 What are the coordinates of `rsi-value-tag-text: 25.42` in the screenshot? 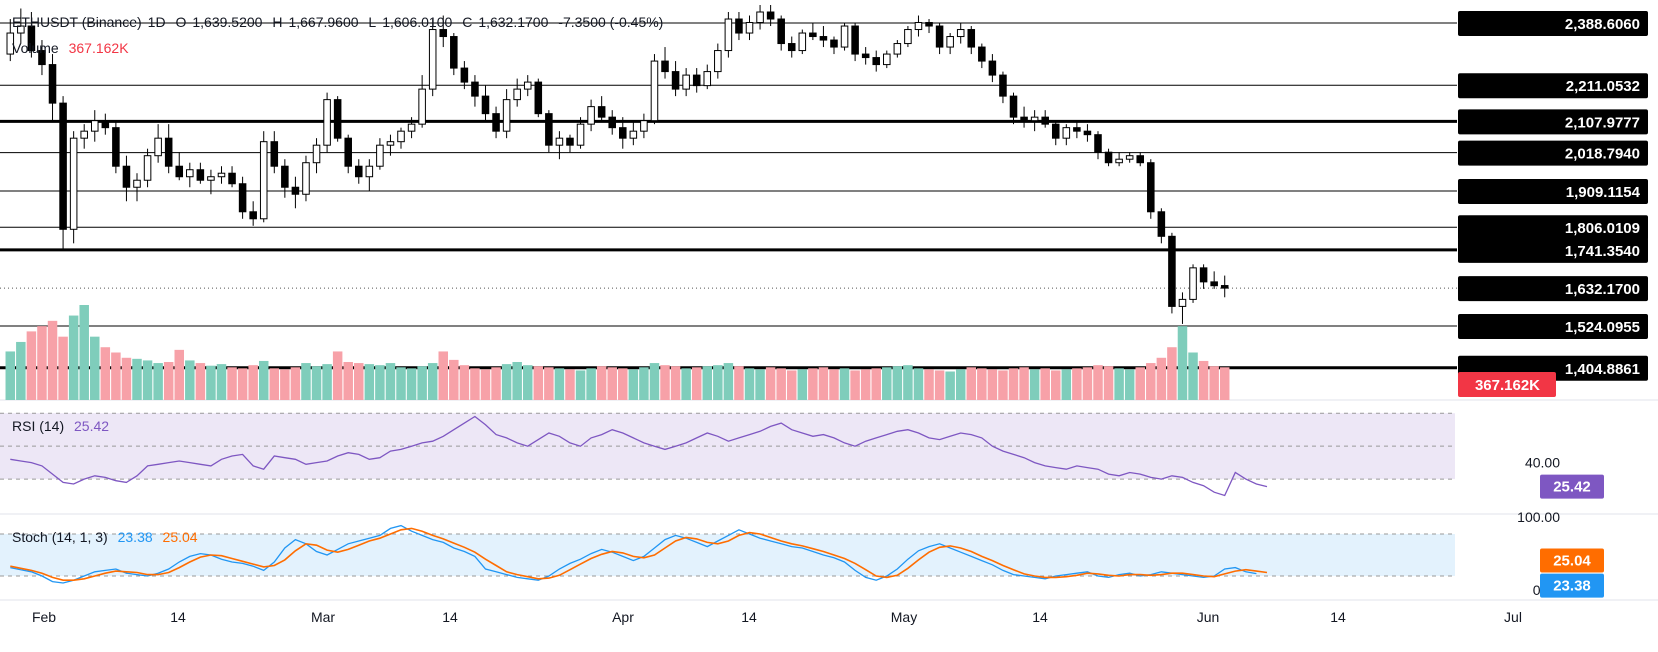 It's located at (1572, 487).